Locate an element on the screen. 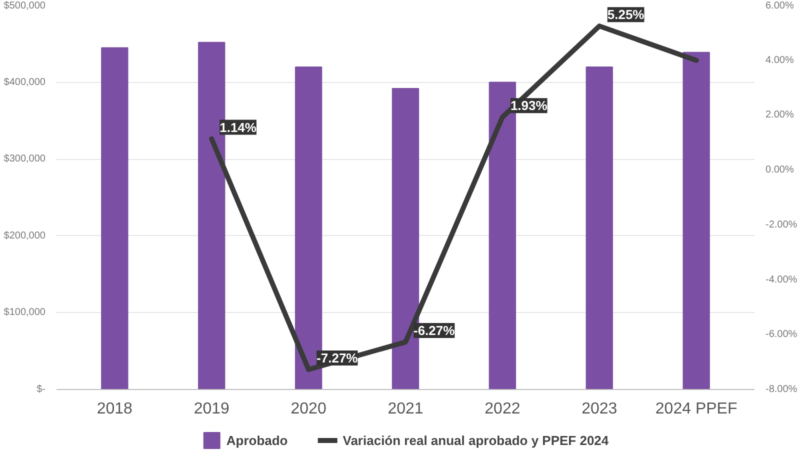 The width and height of the screenshot is (800, 465). data-label: 1.14% is located at coordinates (238, 127).